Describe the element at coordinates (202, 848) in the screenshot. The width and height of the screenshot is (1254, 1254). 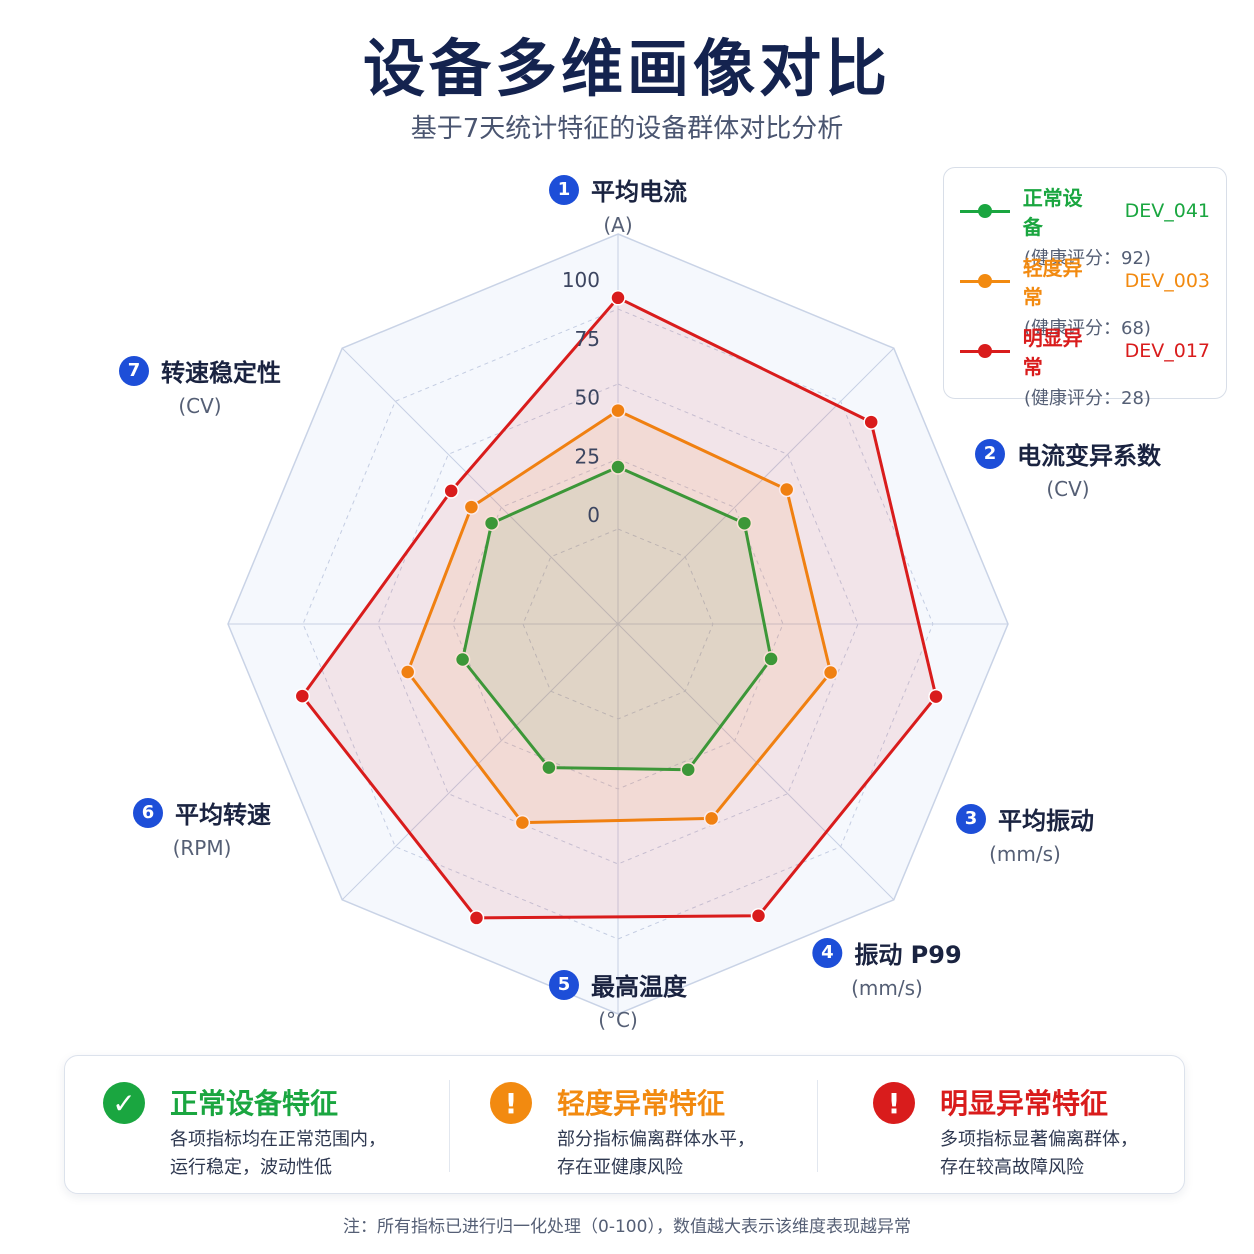
I see `axis-unit: (RPM)` at that location.